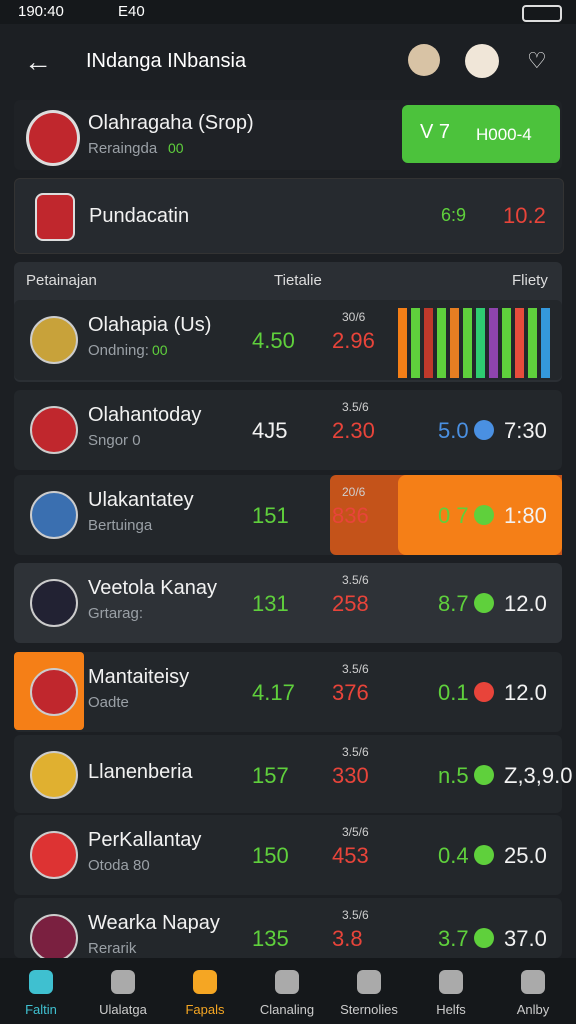 This screenshot has width=576, height=1024. I want to click on team-sub: Reraingda, so click(123, 148).